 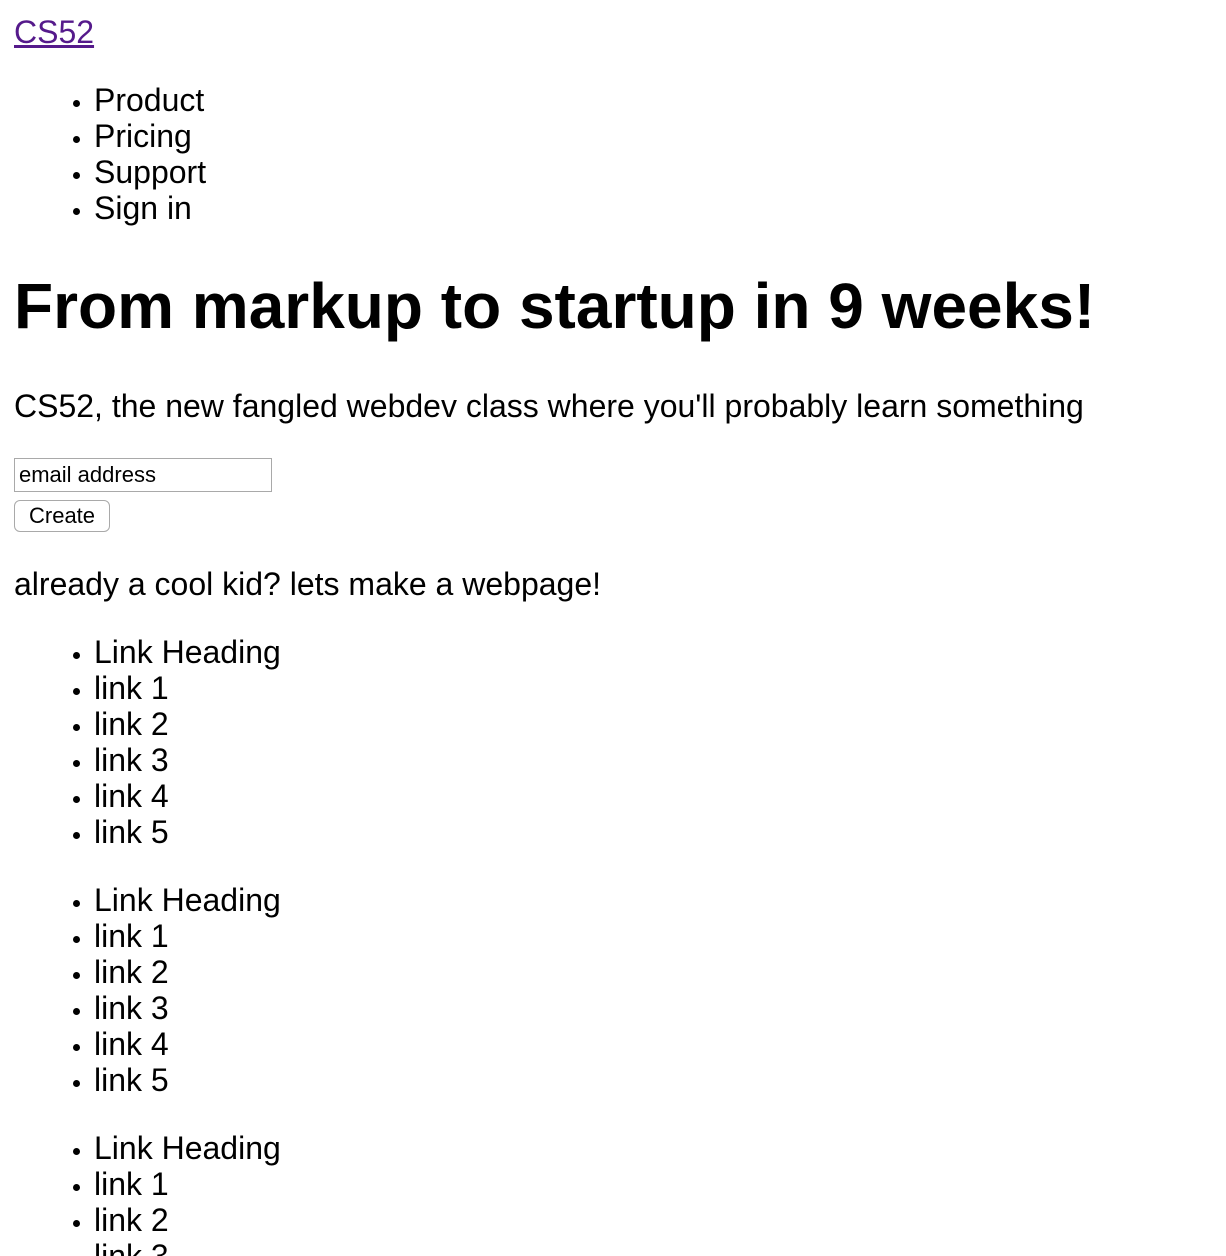 What do you see at coordinates (653, 208) in the screenshot?
I see `nav-item-sign-in: Sign in` at bounding box center [653, 208].